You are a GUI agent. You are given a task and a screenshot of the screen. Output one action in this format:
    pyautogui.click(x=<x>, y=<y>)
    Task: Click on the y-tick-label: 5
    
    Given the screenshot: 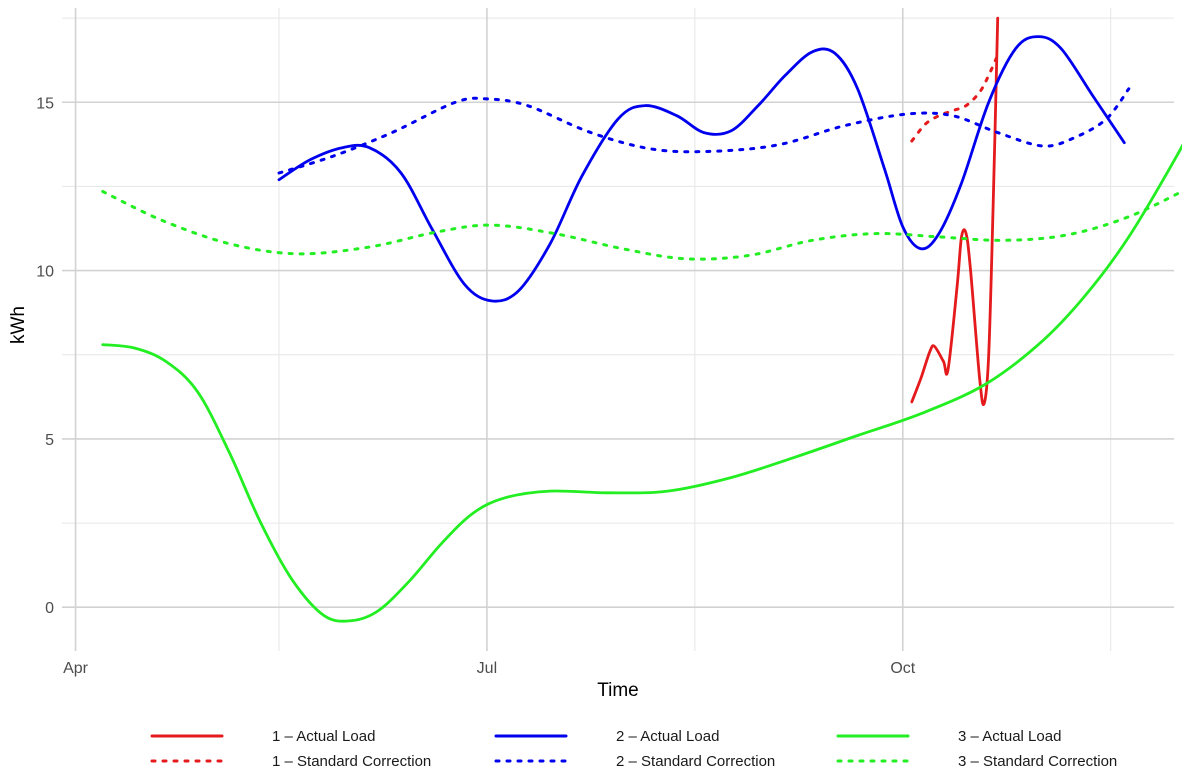 What is the action you would take?
    pyautogui.click(x=49, y=440)
    